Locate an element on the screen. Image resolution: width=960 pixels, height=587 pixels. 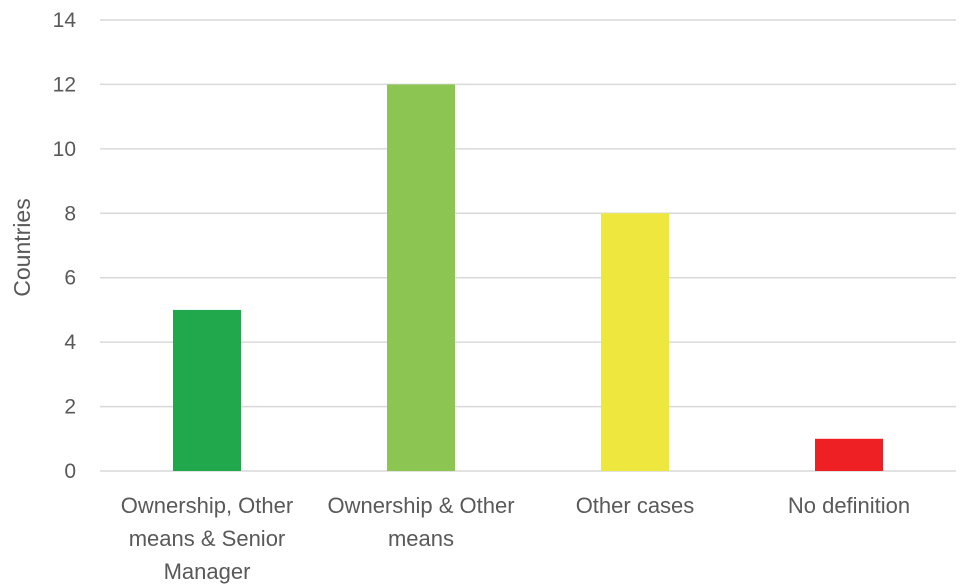
x-tick-label: Ownership & Other means is located at coordinates (420, 522).